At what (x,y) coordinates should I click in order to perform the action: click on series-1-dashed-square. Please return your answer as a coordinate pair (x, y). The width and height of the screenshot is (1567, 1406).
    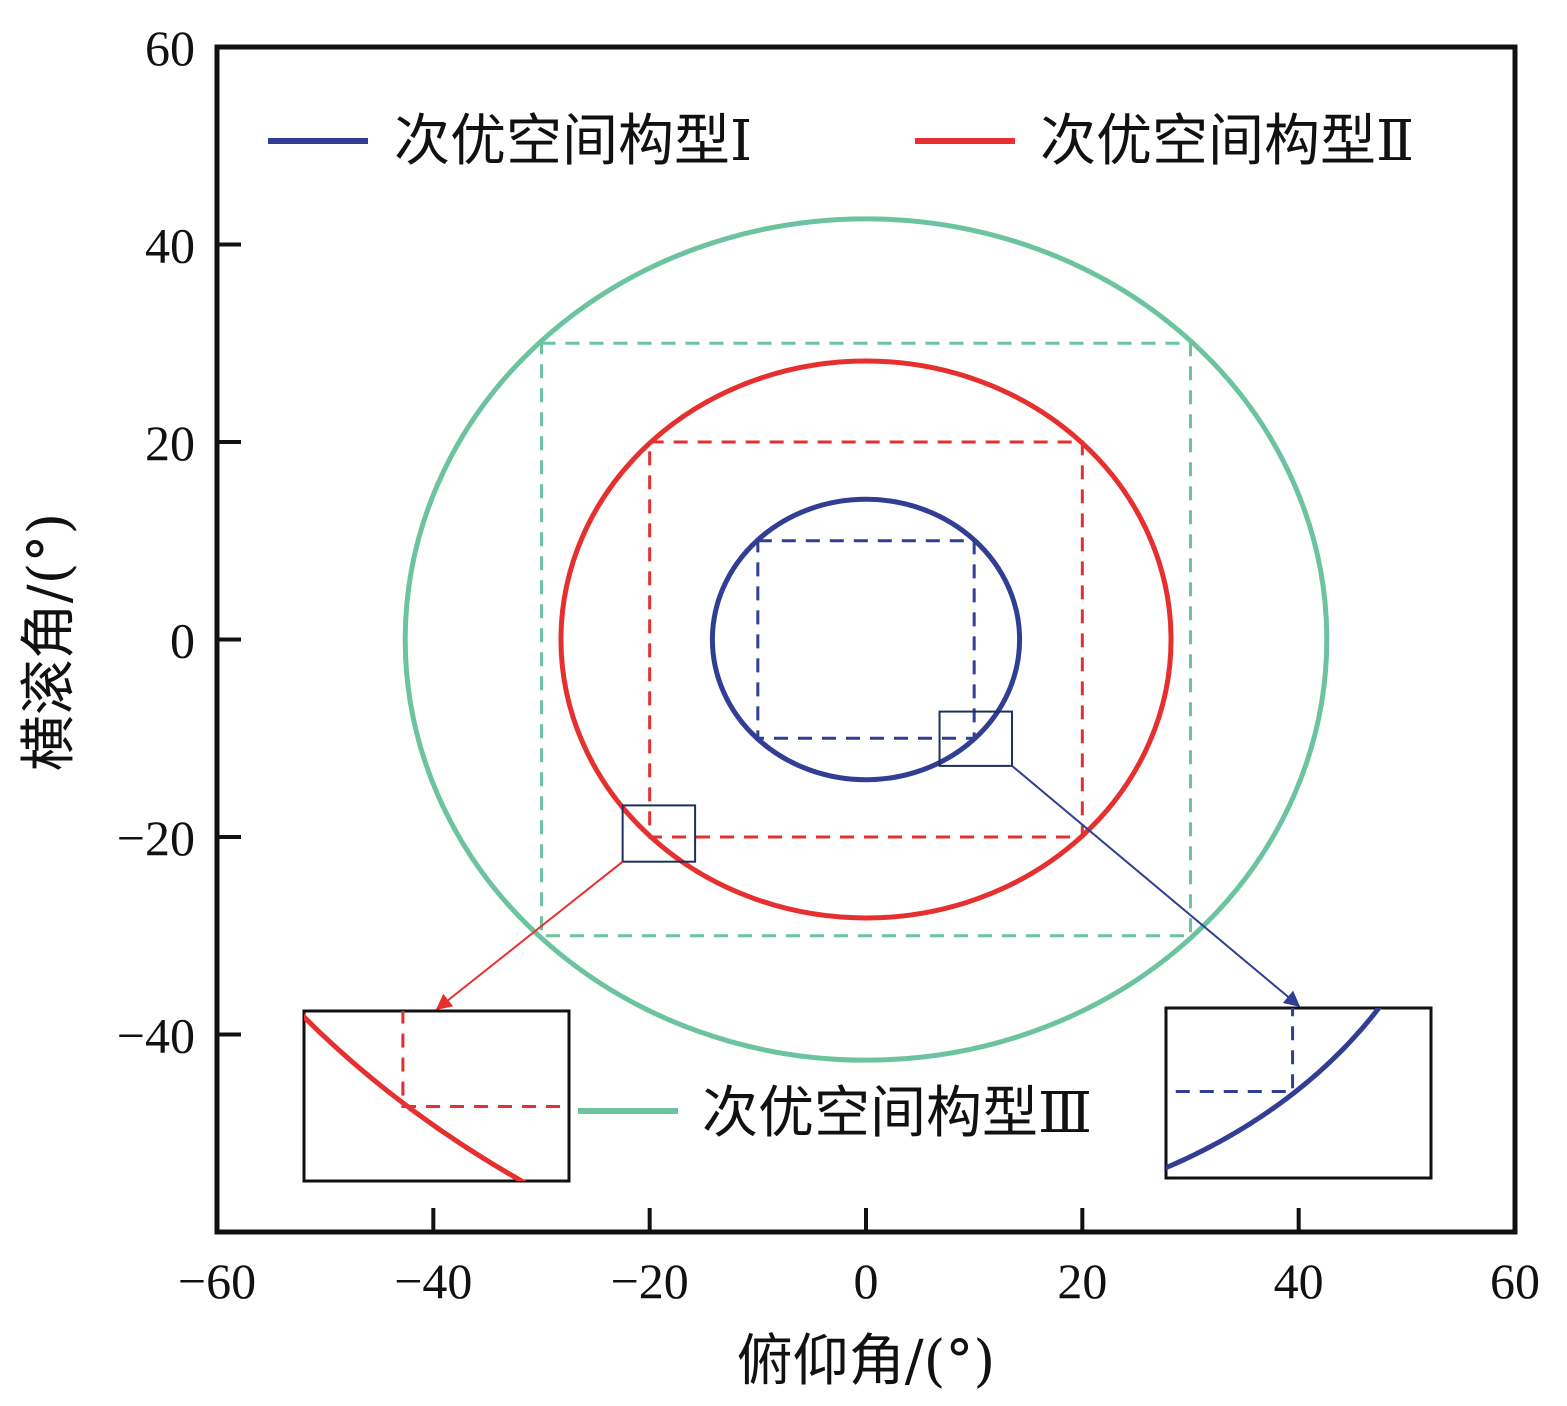
    Looking at the image, I should click on (866, 639).